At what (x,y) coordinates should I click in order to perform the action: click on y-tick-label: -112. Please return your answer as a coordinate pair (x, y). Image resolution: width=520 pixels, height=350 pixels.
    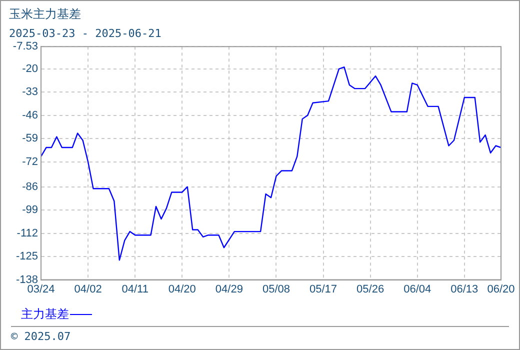
    Looking at the image, I should click on (27, 233).